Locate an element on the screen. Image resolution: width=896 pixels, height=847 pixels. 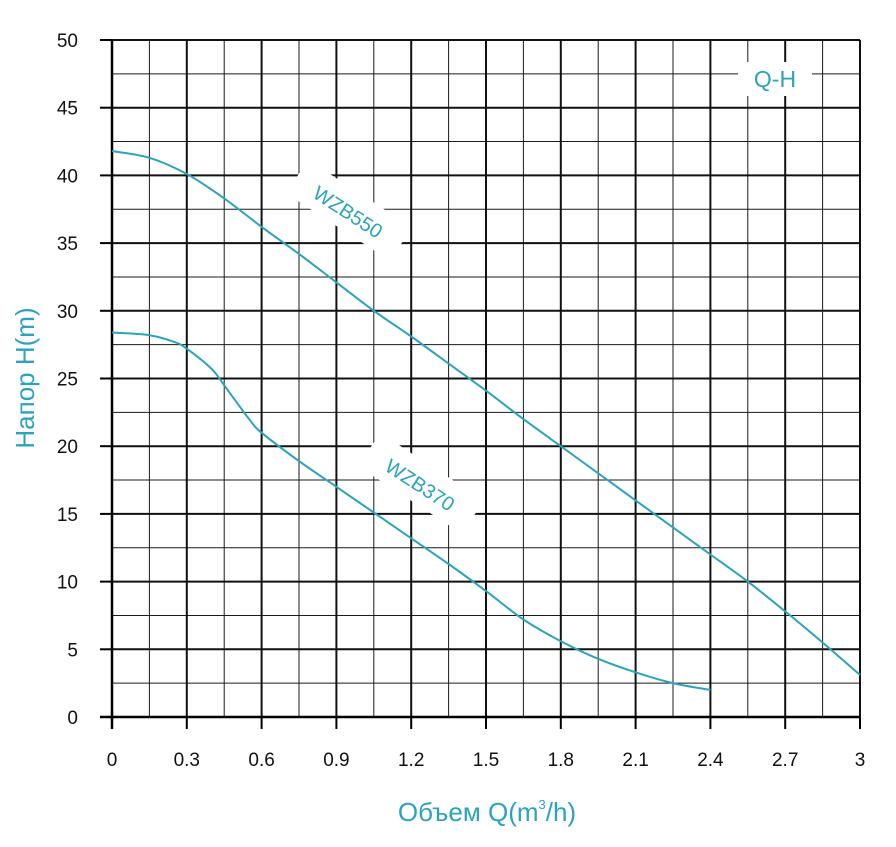
y-tick-label: 50 is located at coordinates (67, 41).